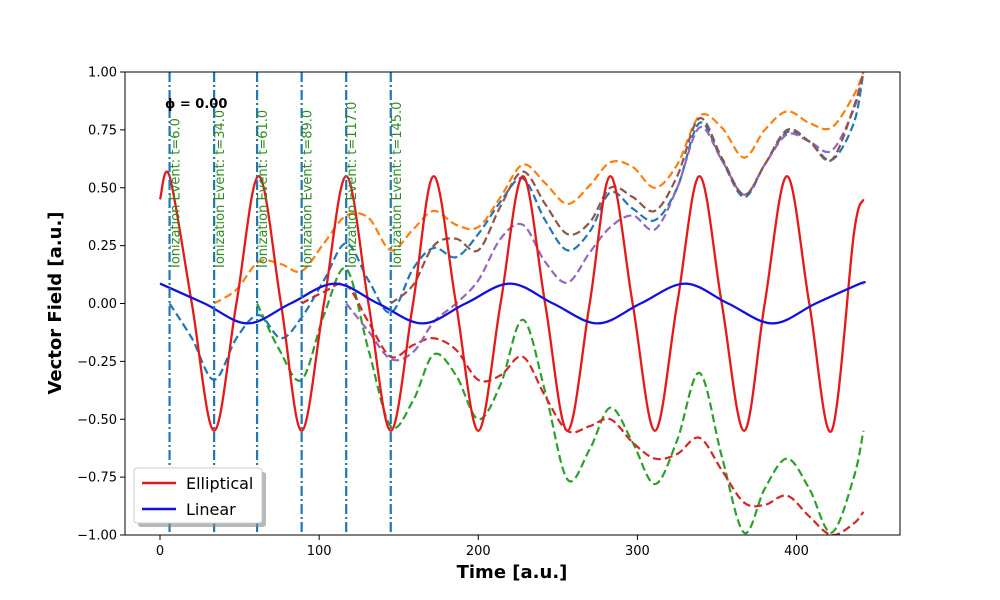 This screenshot has width=1000, height=600. I want to click on x-axis: 0 100 200 300 400, so click(482, 547).